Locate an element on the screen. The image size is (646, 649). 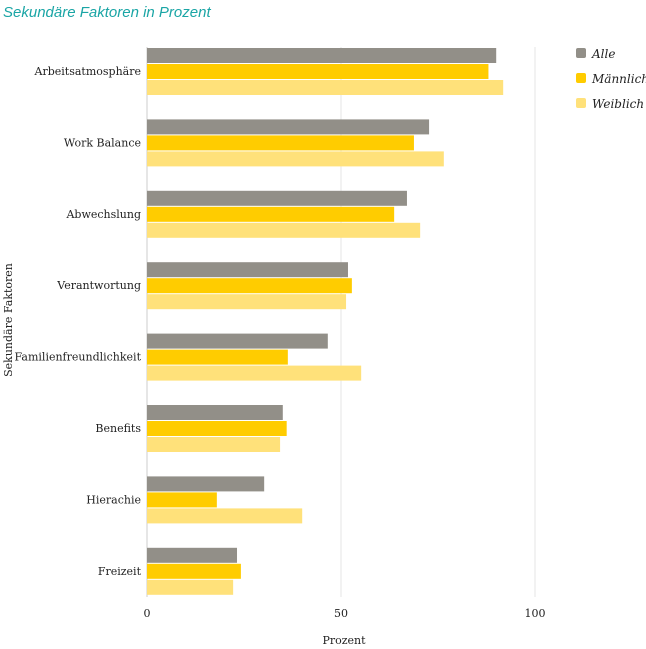
chart-title: Sekundäre Faktoren in Prozent is located at coordinates (107, 12).